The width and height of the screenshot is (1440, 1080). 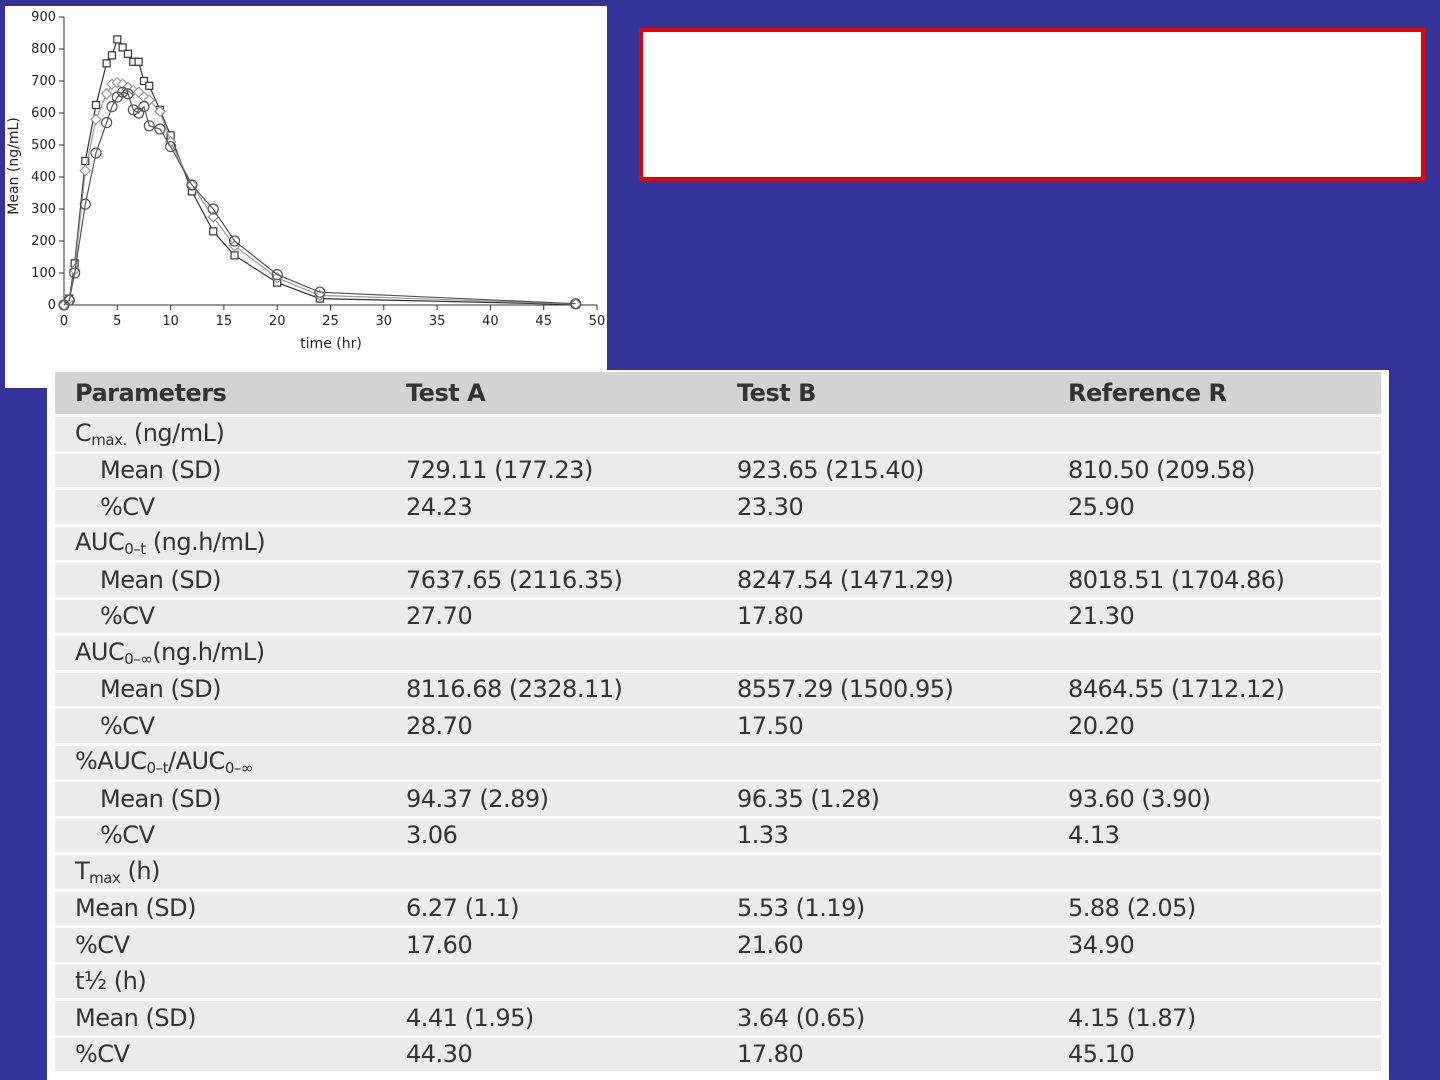 What do you see at coordinates (882, 691) in the screenshot?
I see `cell-test-b: 8557.29 (1500.95)` at bounding box center [882, 691].